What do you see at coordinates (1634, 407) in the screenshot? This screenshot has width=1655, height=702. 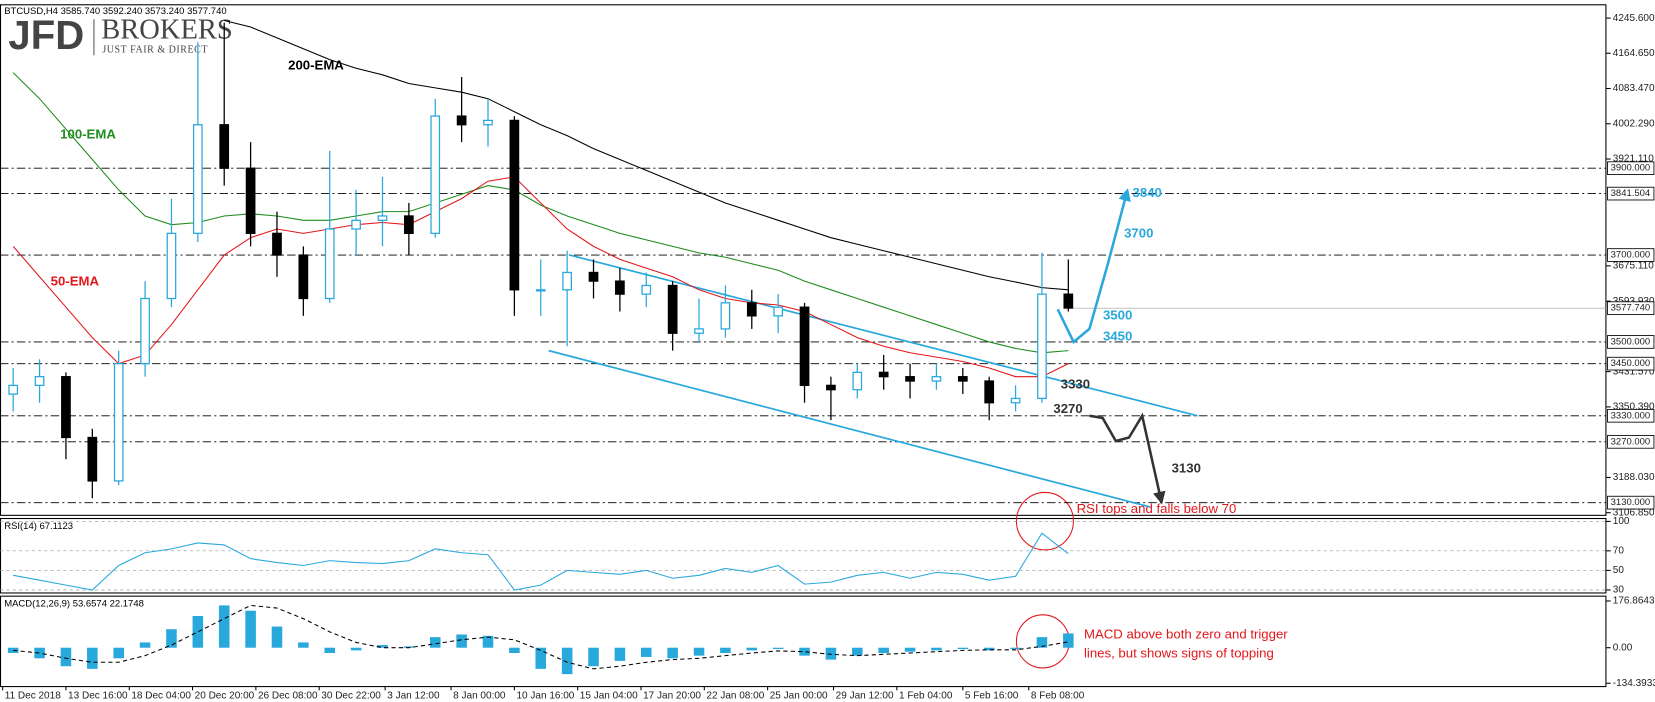 I see `y-tick-label: 3350.390` at bounding box center [1634, 407].